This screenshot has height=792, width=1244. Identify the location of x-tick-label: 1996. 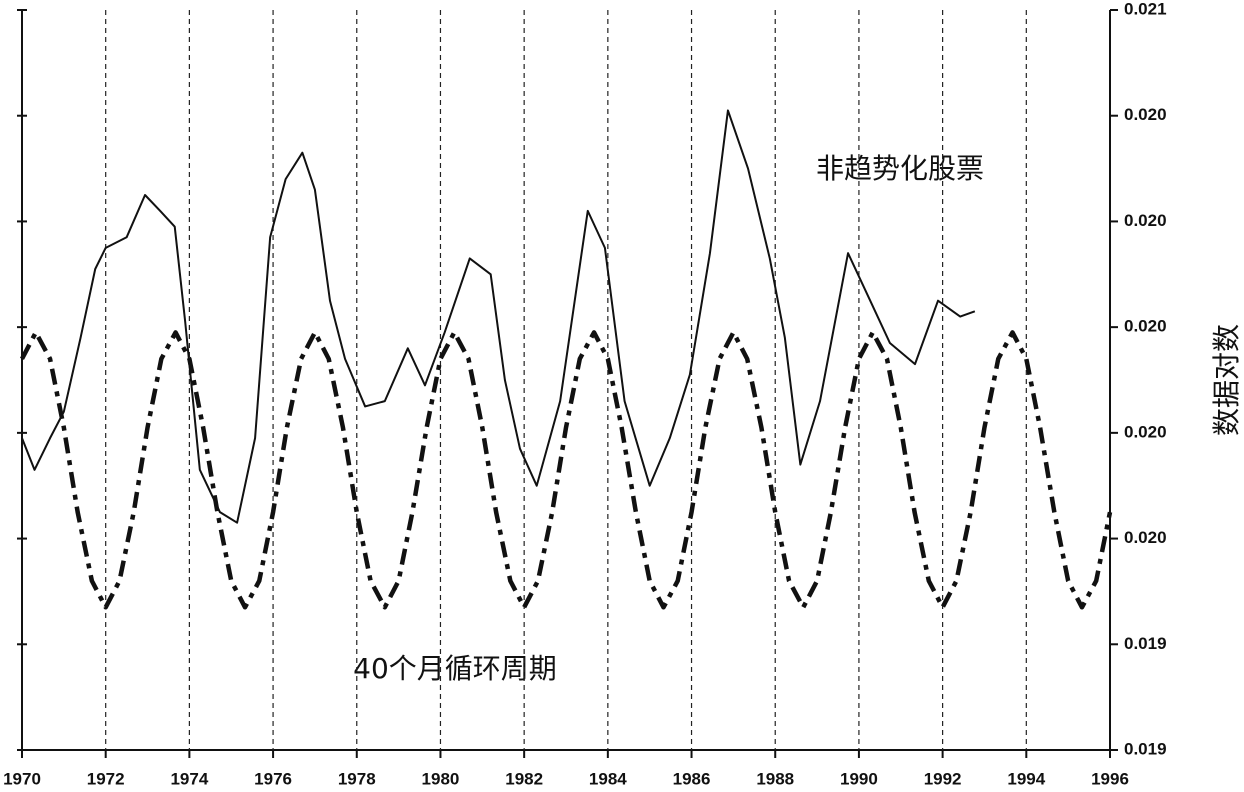
(1110, 778).